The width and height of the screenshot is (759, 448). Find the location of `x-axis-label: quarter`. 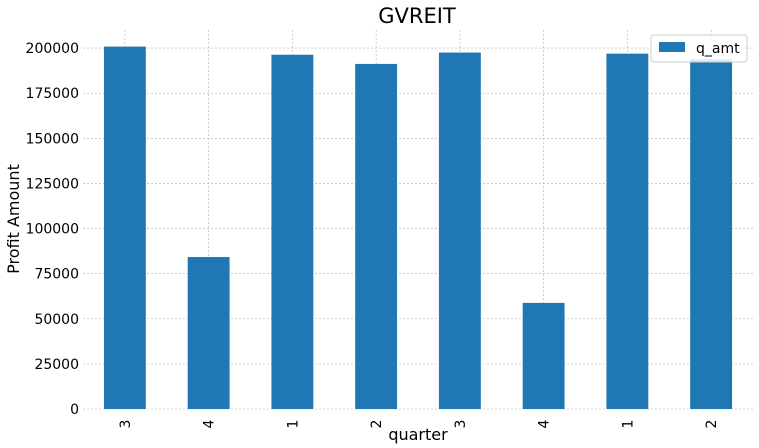

x-axis-label: quarter is located at coordinates (418, 434).